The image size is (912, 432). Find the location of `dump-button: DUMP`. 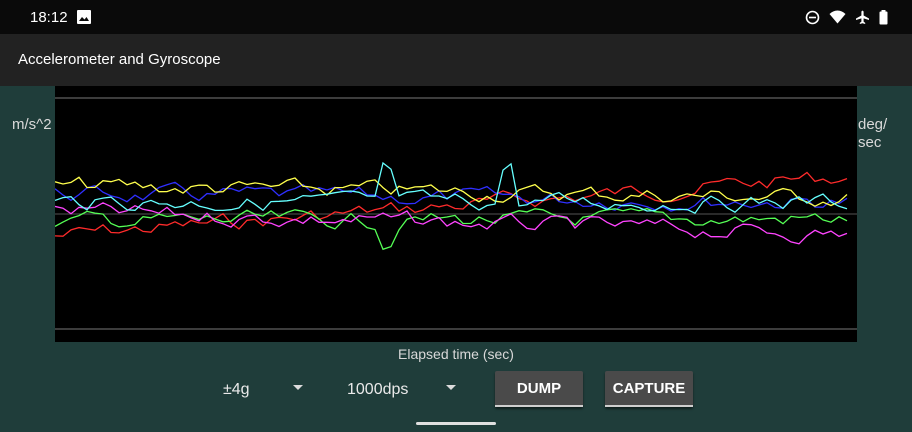

dump-button: DUMP is located at coordinates (539, 389).